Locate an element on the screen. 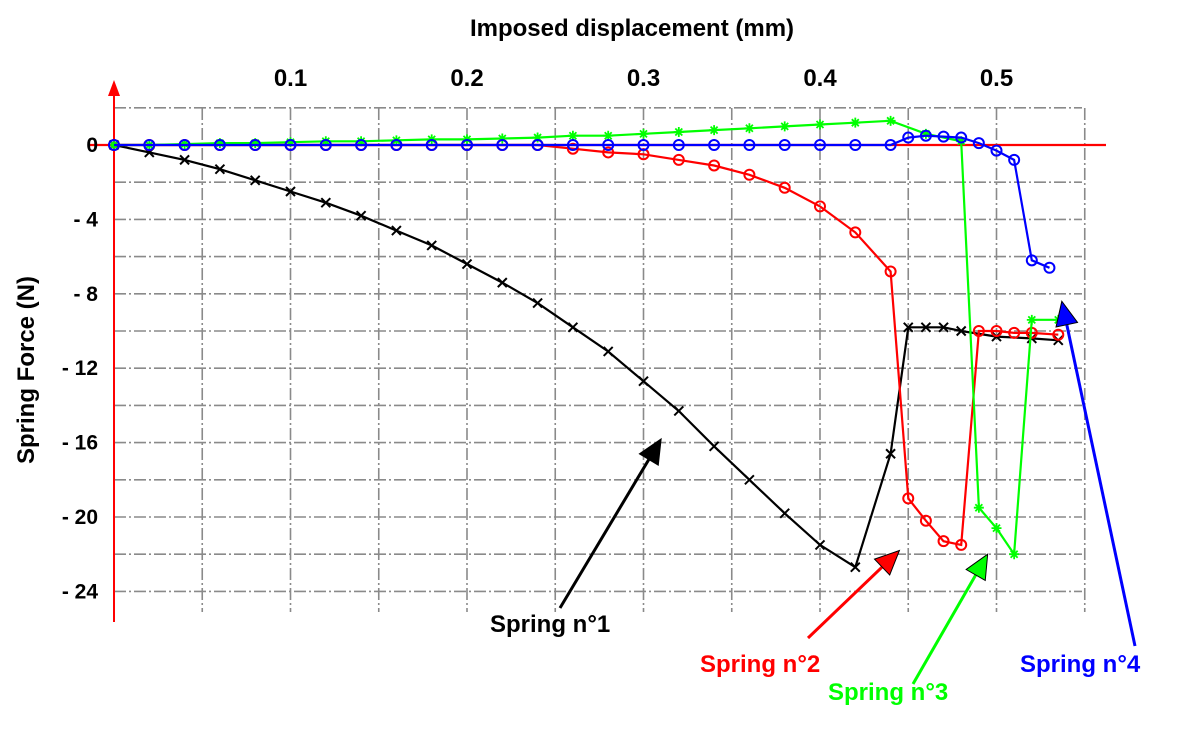 The width and height of the screenshot is (1198, 736). spring-label-3: Spring n°3 is located at coordinates (888, 692).